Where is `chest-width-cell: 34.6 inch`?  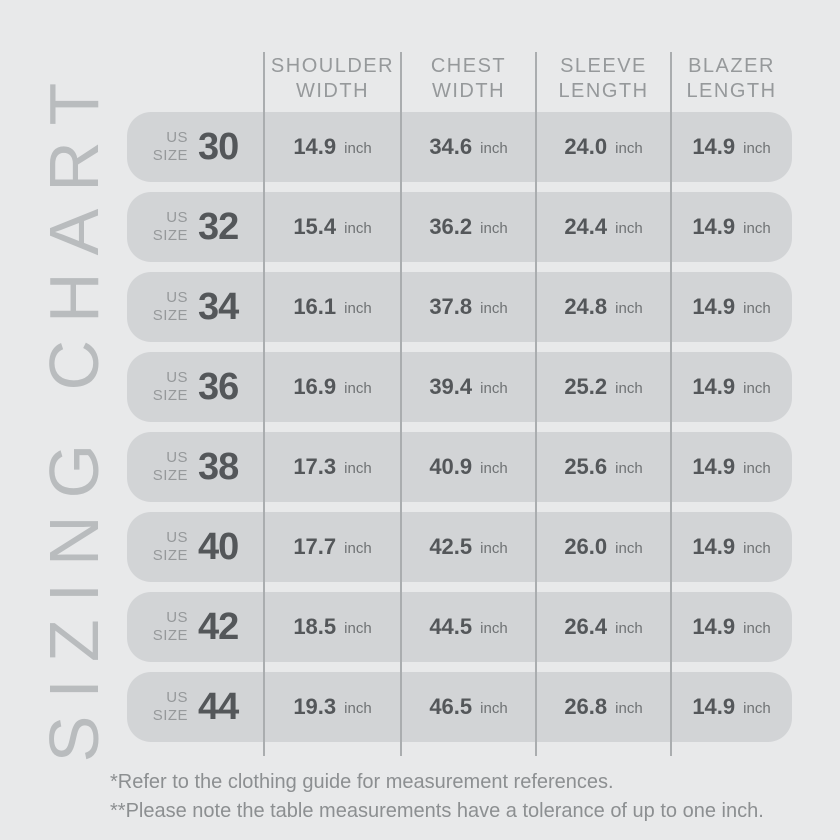
chest-width-cell: 34.6 inch is located at coordinates (468, 147).